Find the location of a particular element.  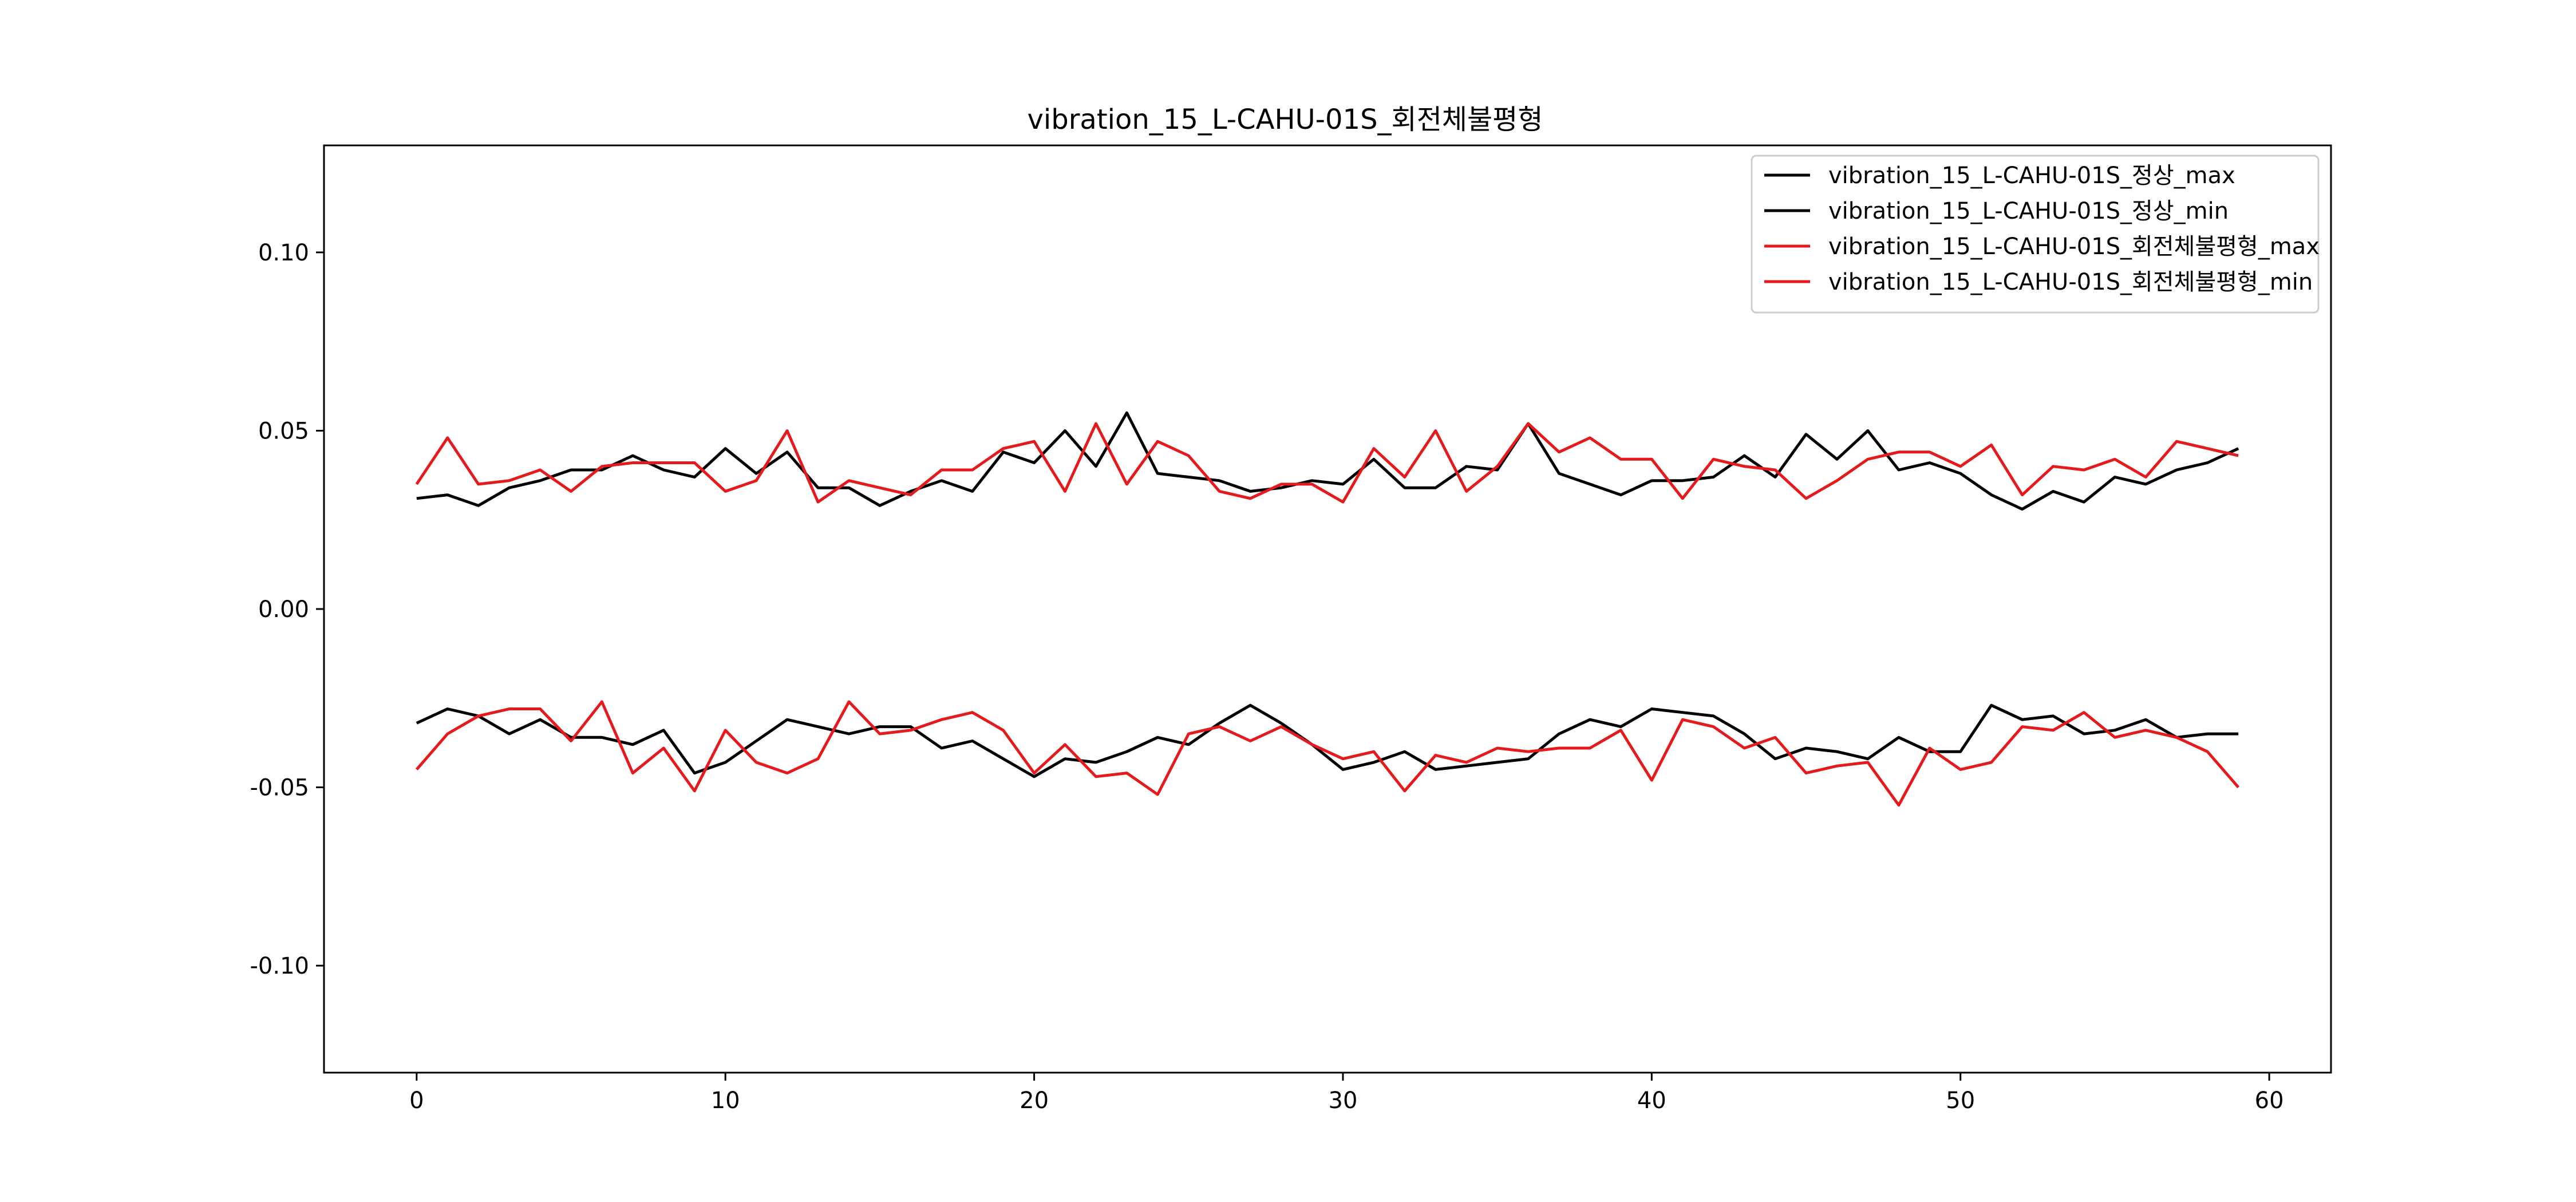

y-axis: 0.10 0.05 0.00 -0.05 -0.10 is located at coordinates (287, 610).